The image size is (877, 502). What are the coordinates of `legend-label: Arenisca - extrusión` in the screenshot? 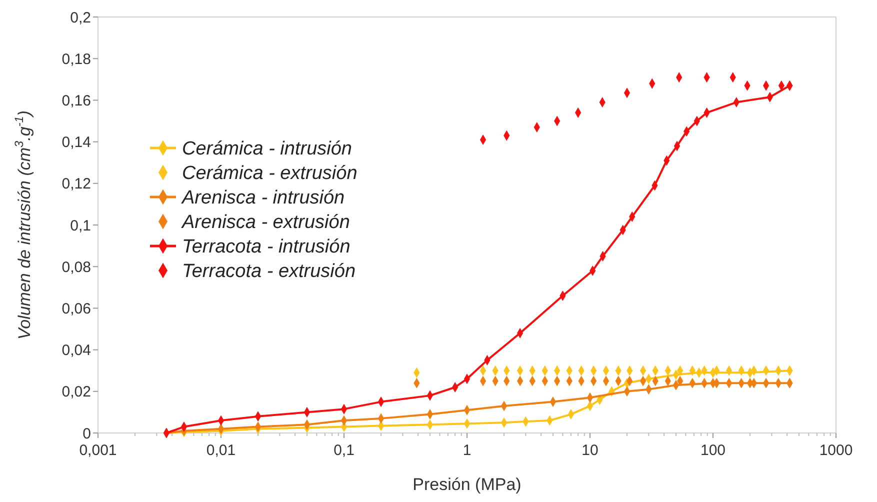 It's located at (265, 223).